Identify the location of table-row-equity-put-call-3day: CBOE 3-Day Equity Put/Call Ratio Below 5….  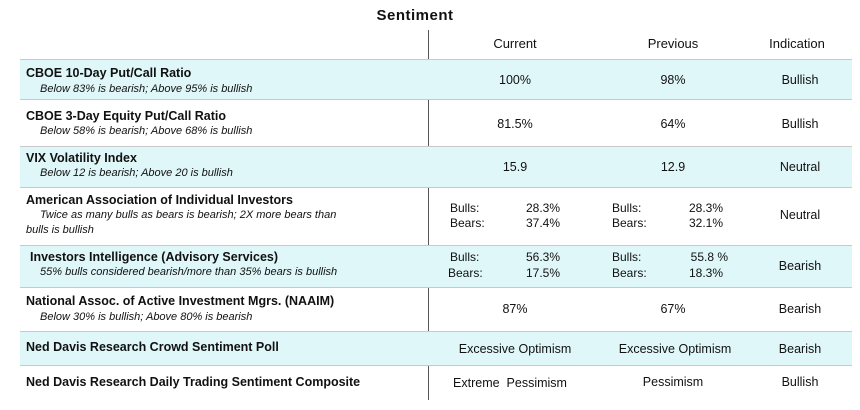
(436, 123).